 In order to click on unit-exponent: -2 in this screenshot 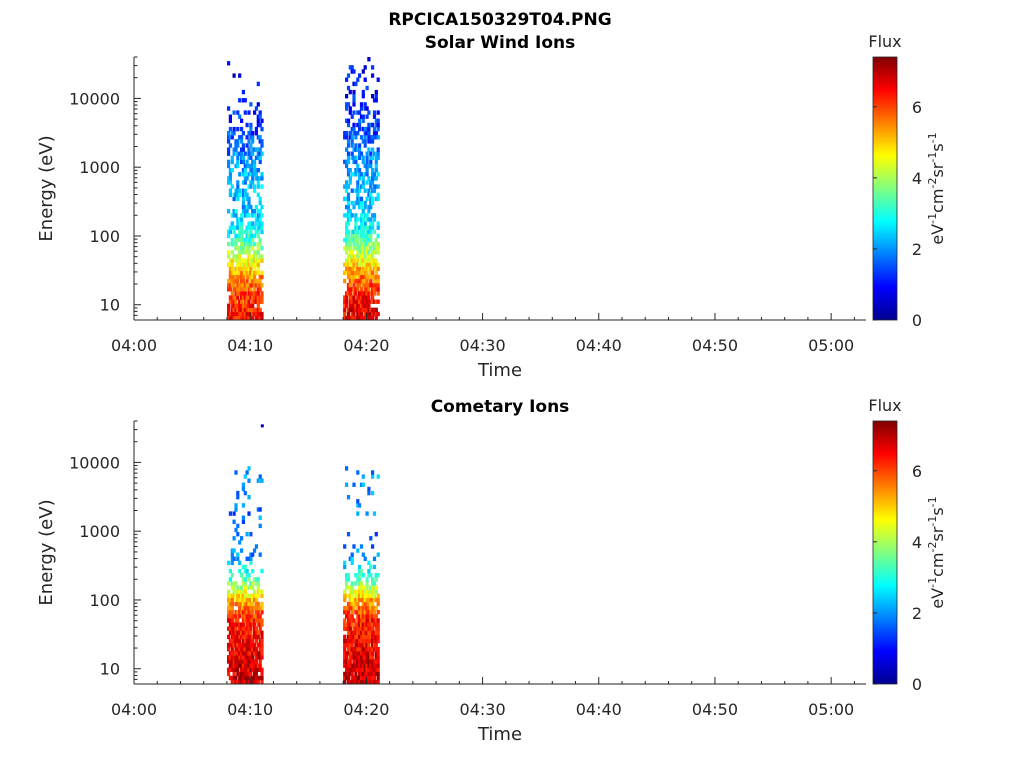, I will do `click(932, 547)`.